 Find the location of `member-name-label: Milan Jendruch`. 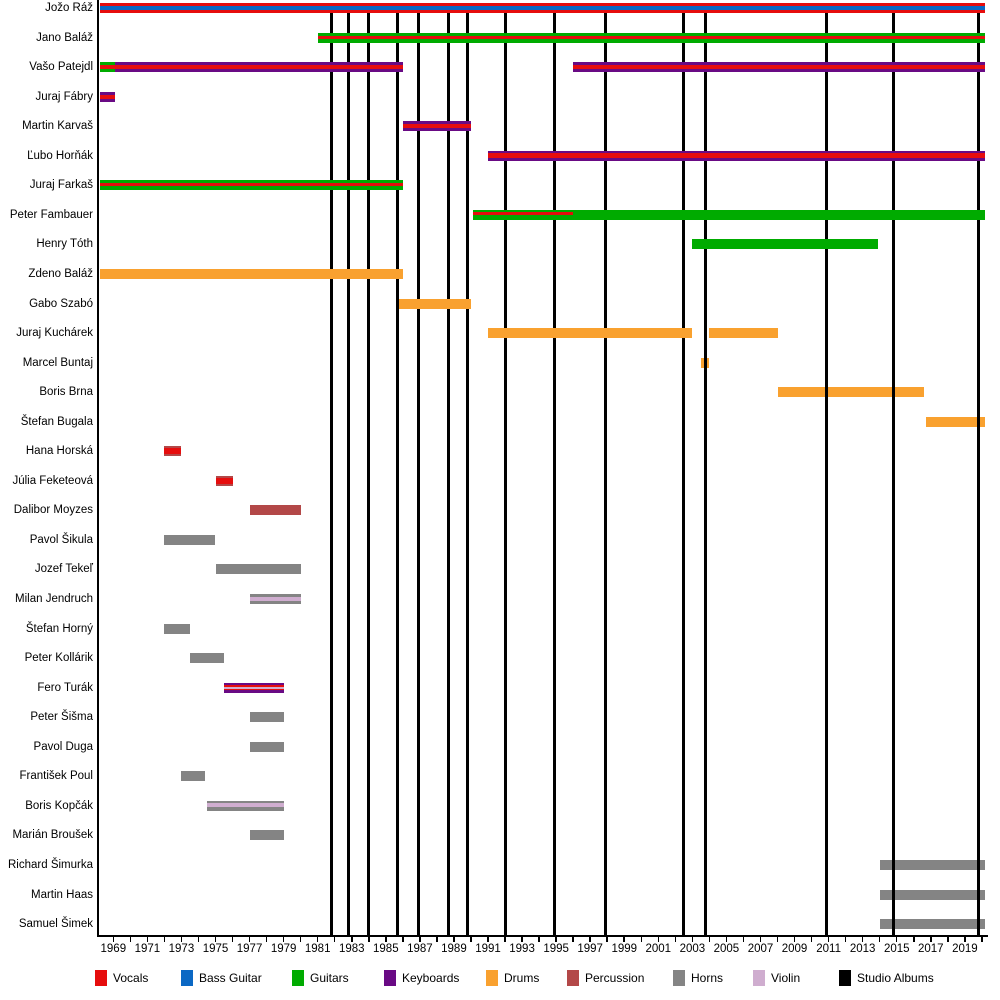

member-name-label: Milan Jendruch is located at coordinates (54, 599).